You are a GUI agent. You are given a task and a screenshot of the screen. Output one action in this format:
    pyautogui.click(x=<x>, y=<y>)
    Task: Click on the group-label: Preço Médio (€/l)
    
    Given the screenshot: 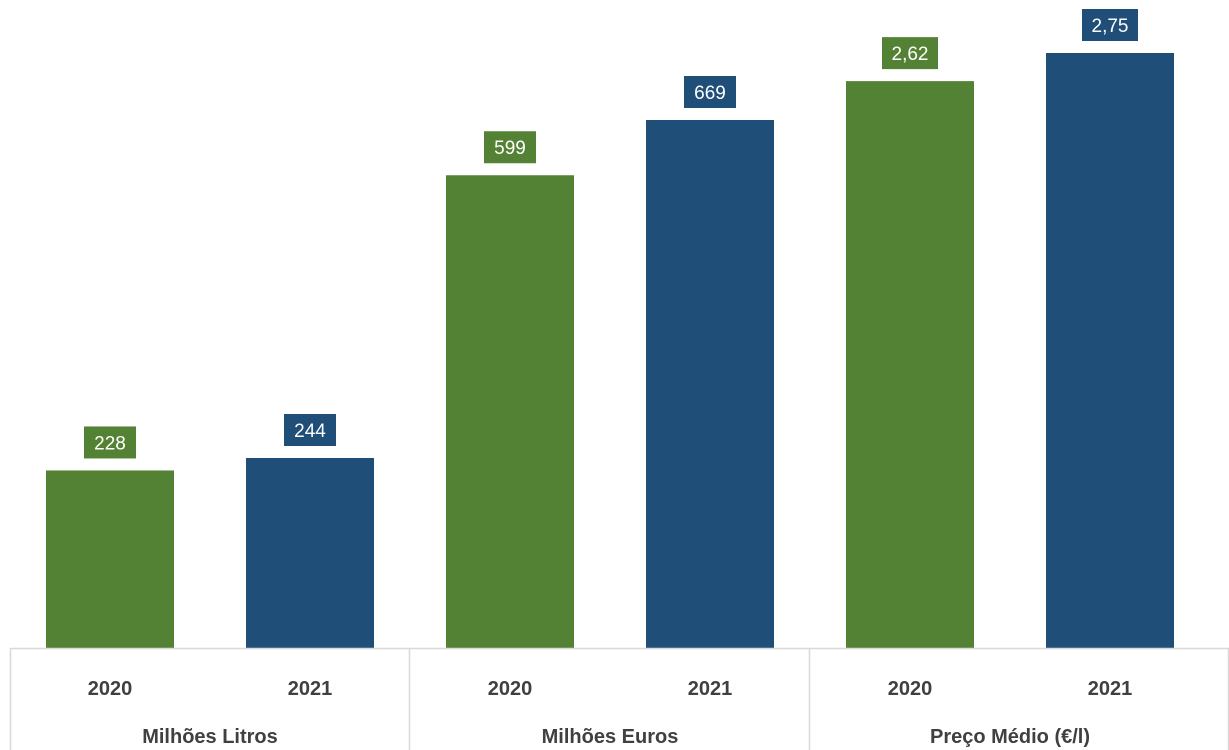 What is the action you would take?
    pyautogui.click(x=1010, y=737)
    